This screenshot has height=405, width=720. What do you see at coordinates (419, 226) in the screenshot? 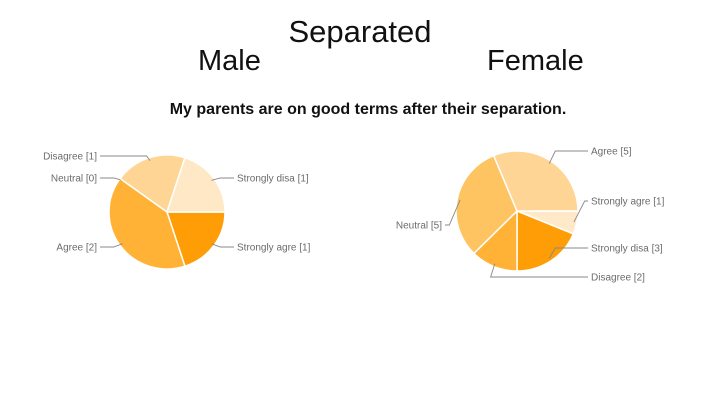
I see `slice-label: Neutral [5]` at bounding box center [419, 226].